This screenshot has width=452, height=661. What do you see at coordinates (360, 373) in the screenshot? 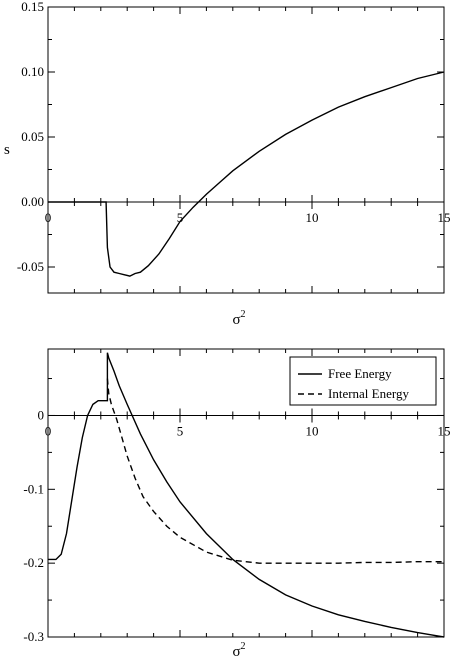
I see `legend-label-free-energy: Free Energy` at bounding box center [360, 373].